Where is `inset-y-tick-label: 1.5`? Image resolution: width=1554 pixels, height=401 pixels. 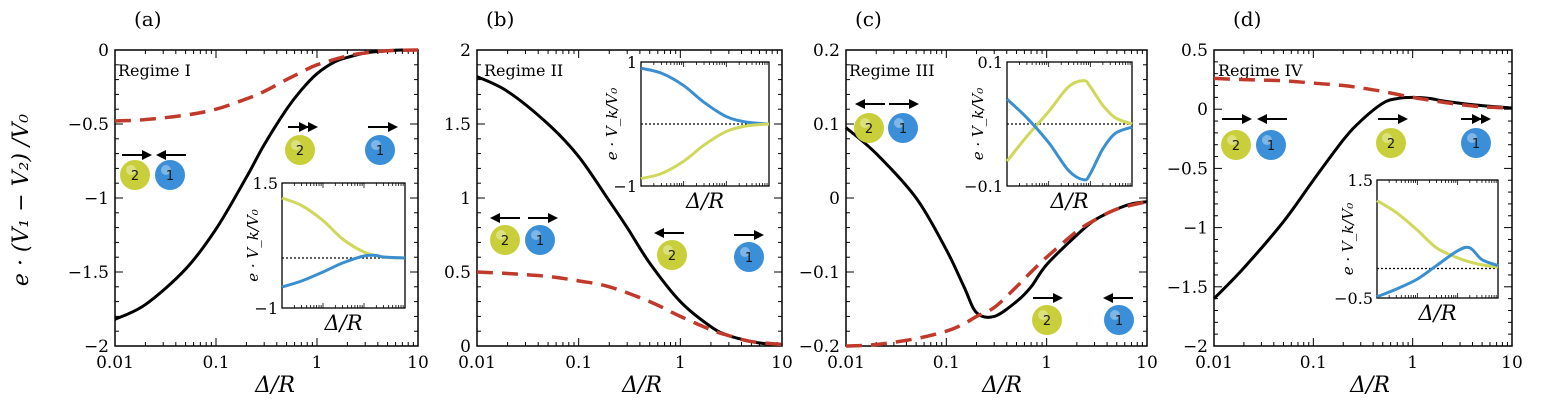
inset-y-tick-label: 1.5 is located at coordinates (1360, 180).